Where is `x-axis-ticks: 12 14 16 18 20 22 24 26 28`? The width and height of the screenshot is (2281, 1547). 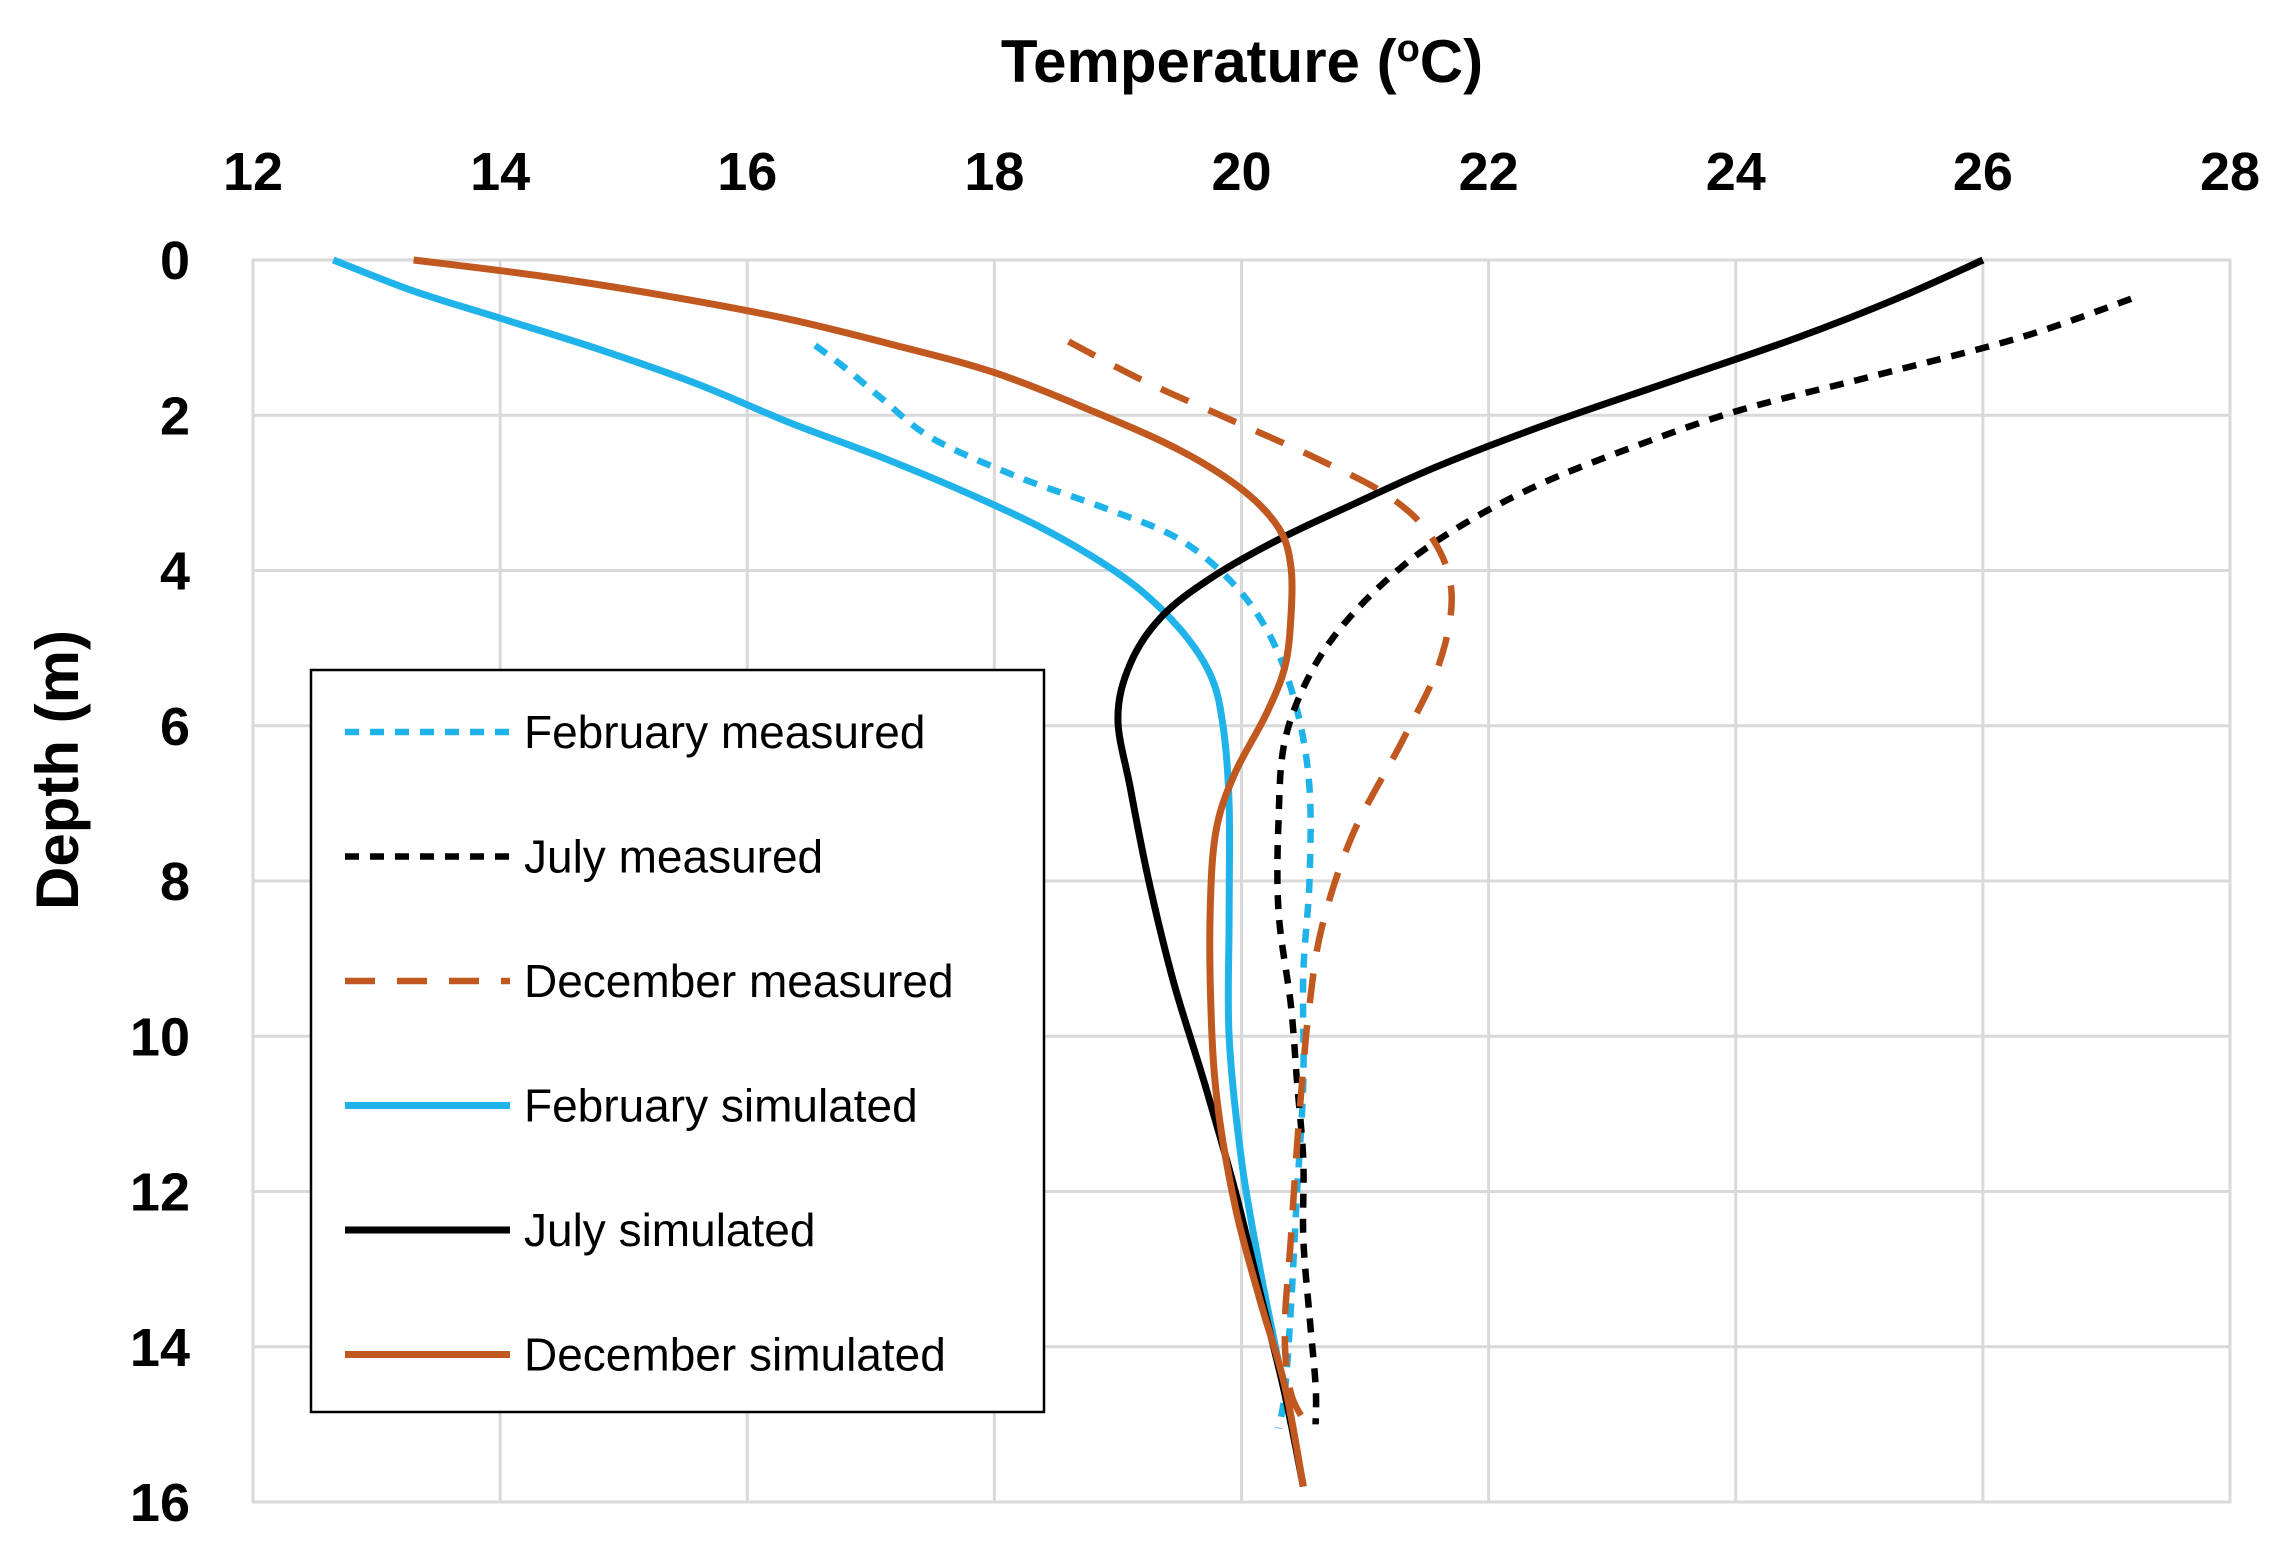
x-axis-ticks: 12 14 16 18 20 22 24 26 28 is located at coordinates (1241, 172).